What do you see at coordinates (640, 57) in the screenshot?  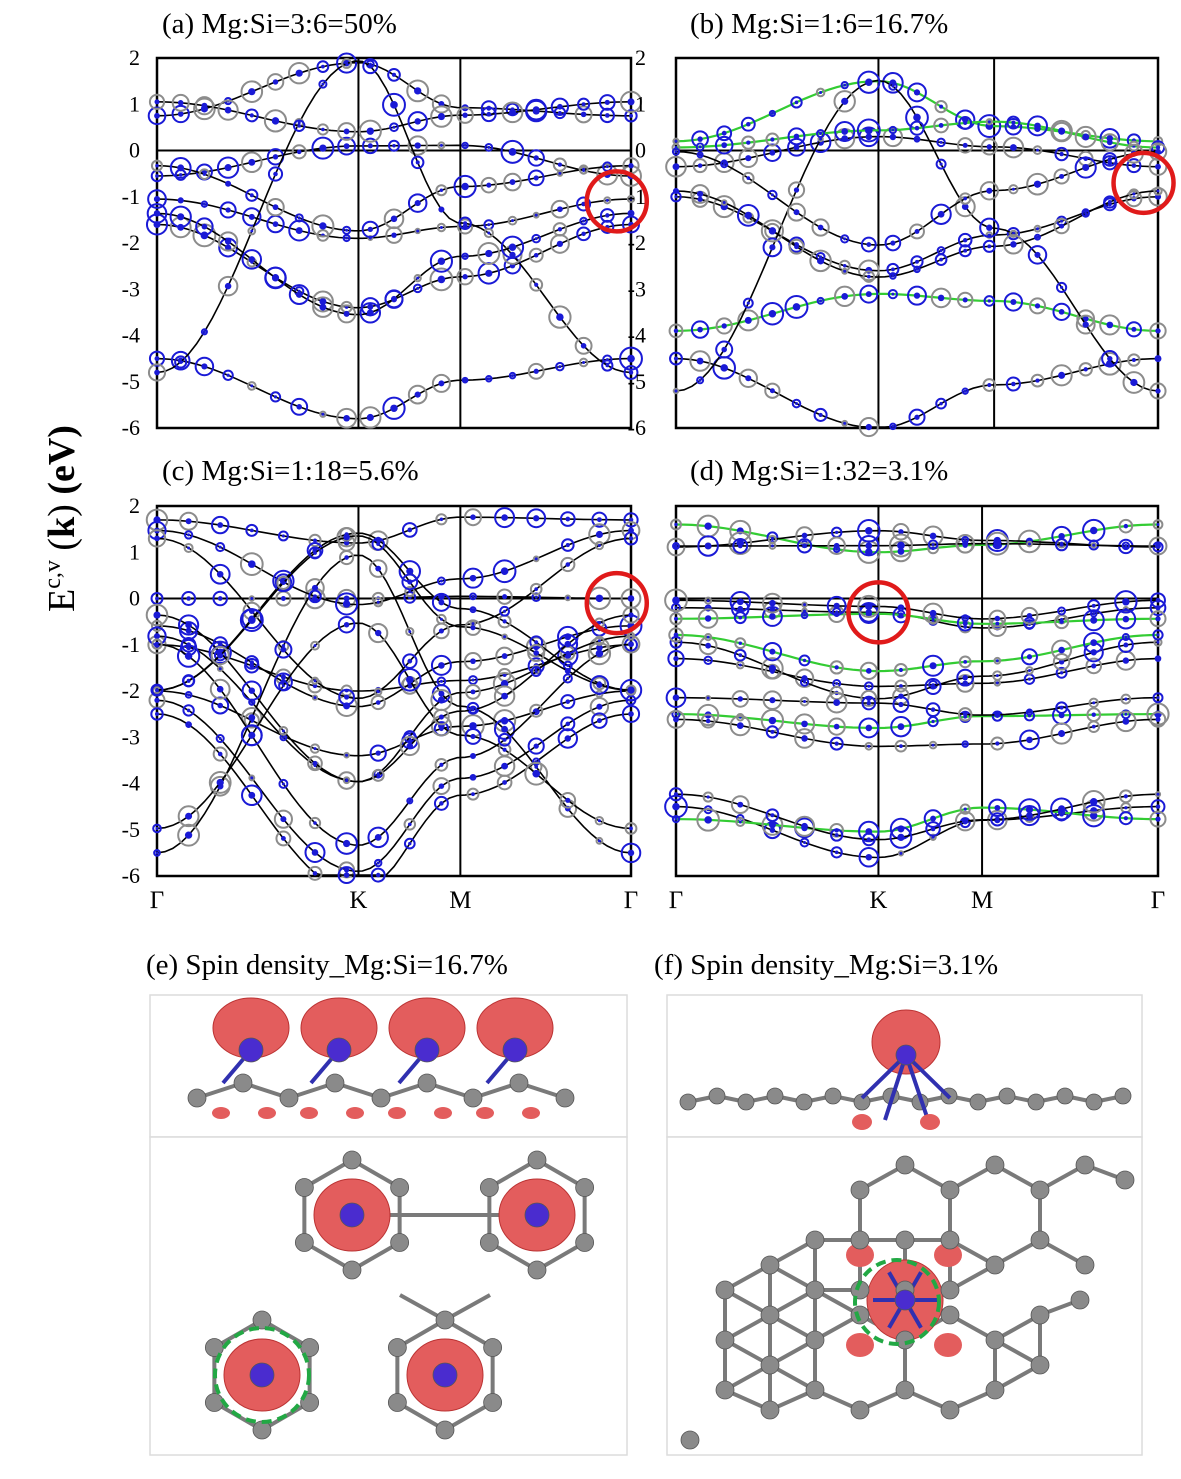 I see `y-tick-label: 2` at bounding box center [640, 57].